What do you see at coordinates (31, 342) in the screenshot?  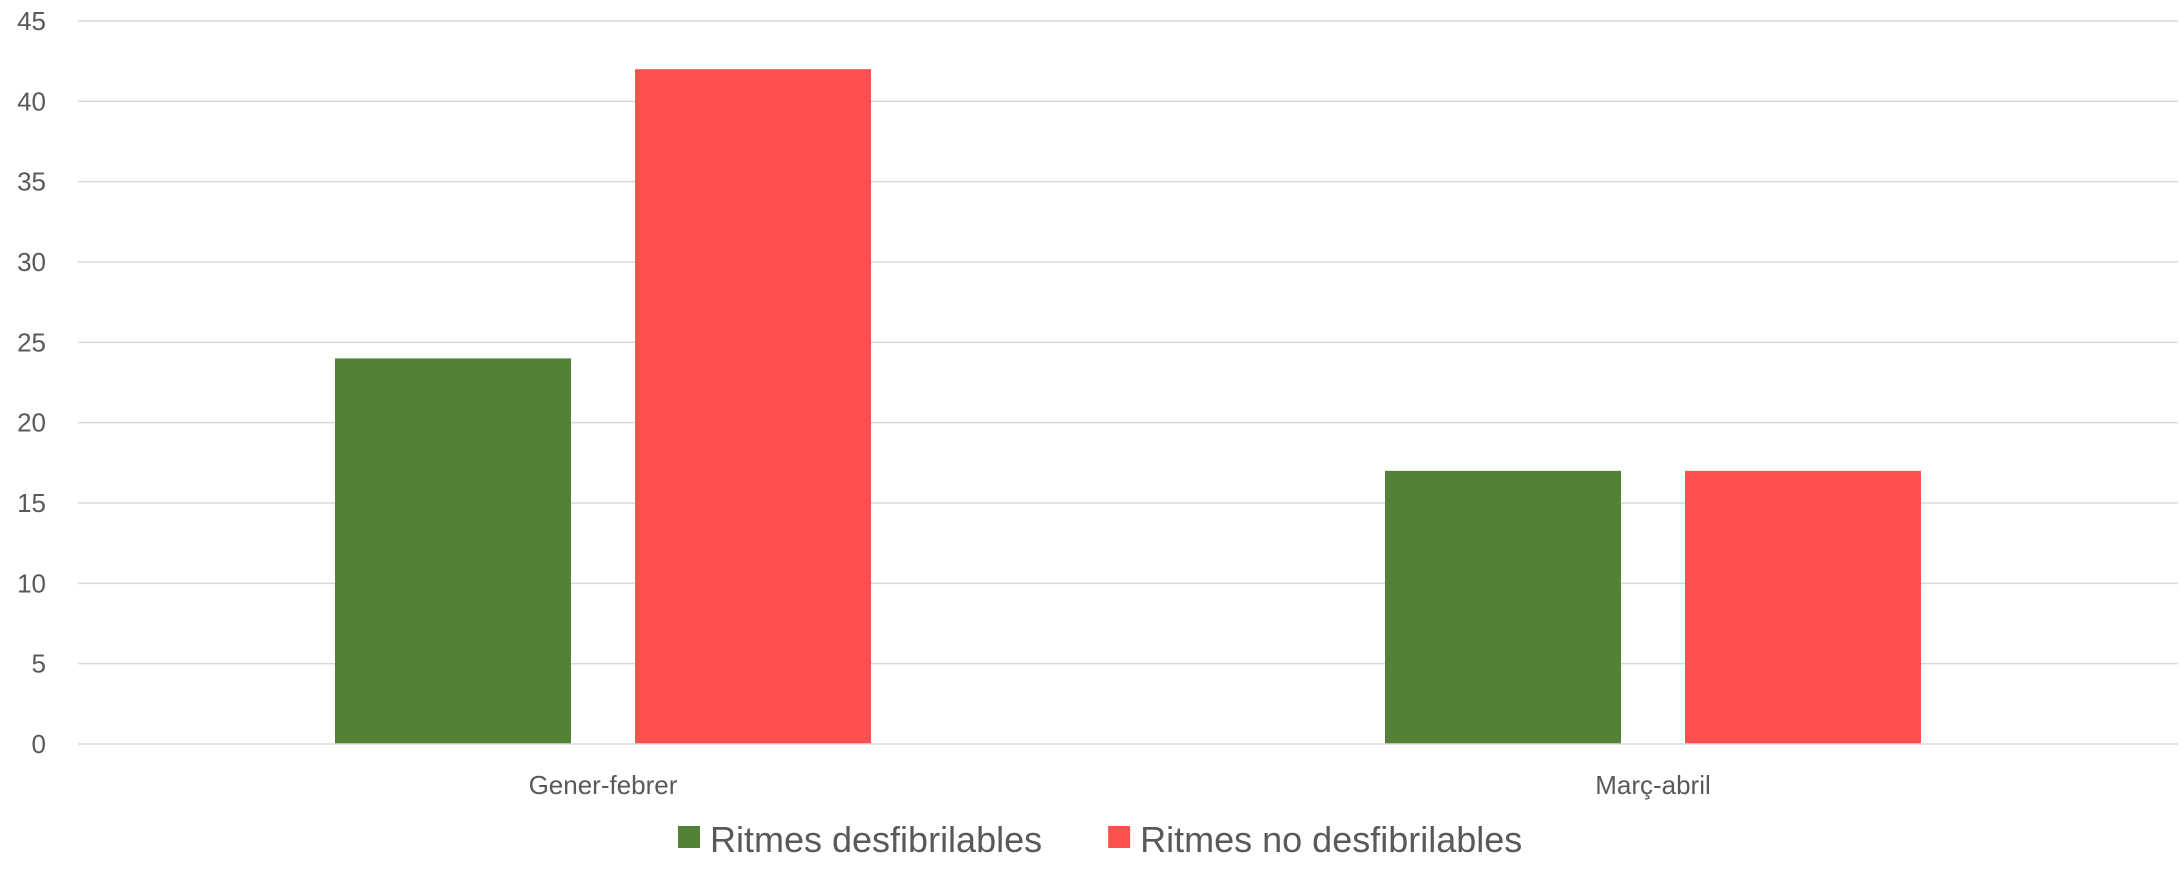 I see `y-tick-label: 25` at bounding box center [31, 342].